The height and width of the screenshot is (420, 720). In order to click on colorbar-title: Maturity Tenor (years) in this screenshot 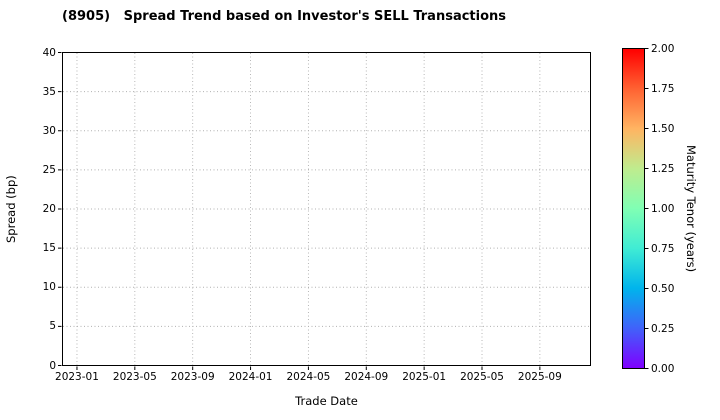, I will do `click(691, 208)`.